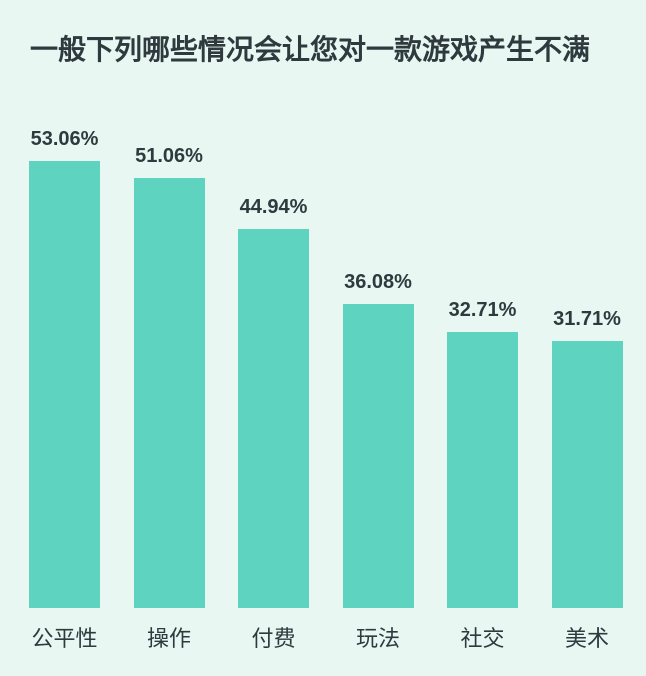  I want to click on bar-group: 51.06% 操作, so click(169, 397).